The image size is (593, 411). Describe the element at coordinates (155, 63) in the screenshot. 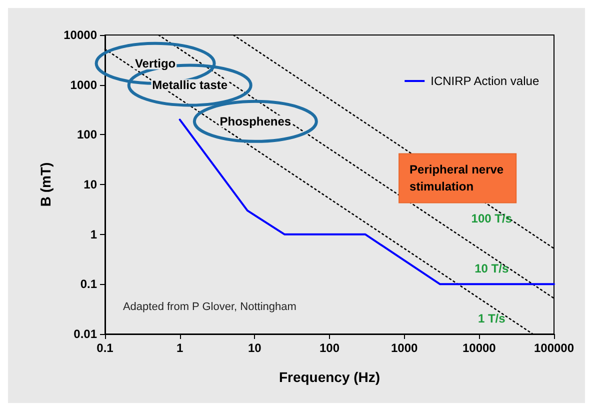

I see `annotation: Vertigo` at that location.